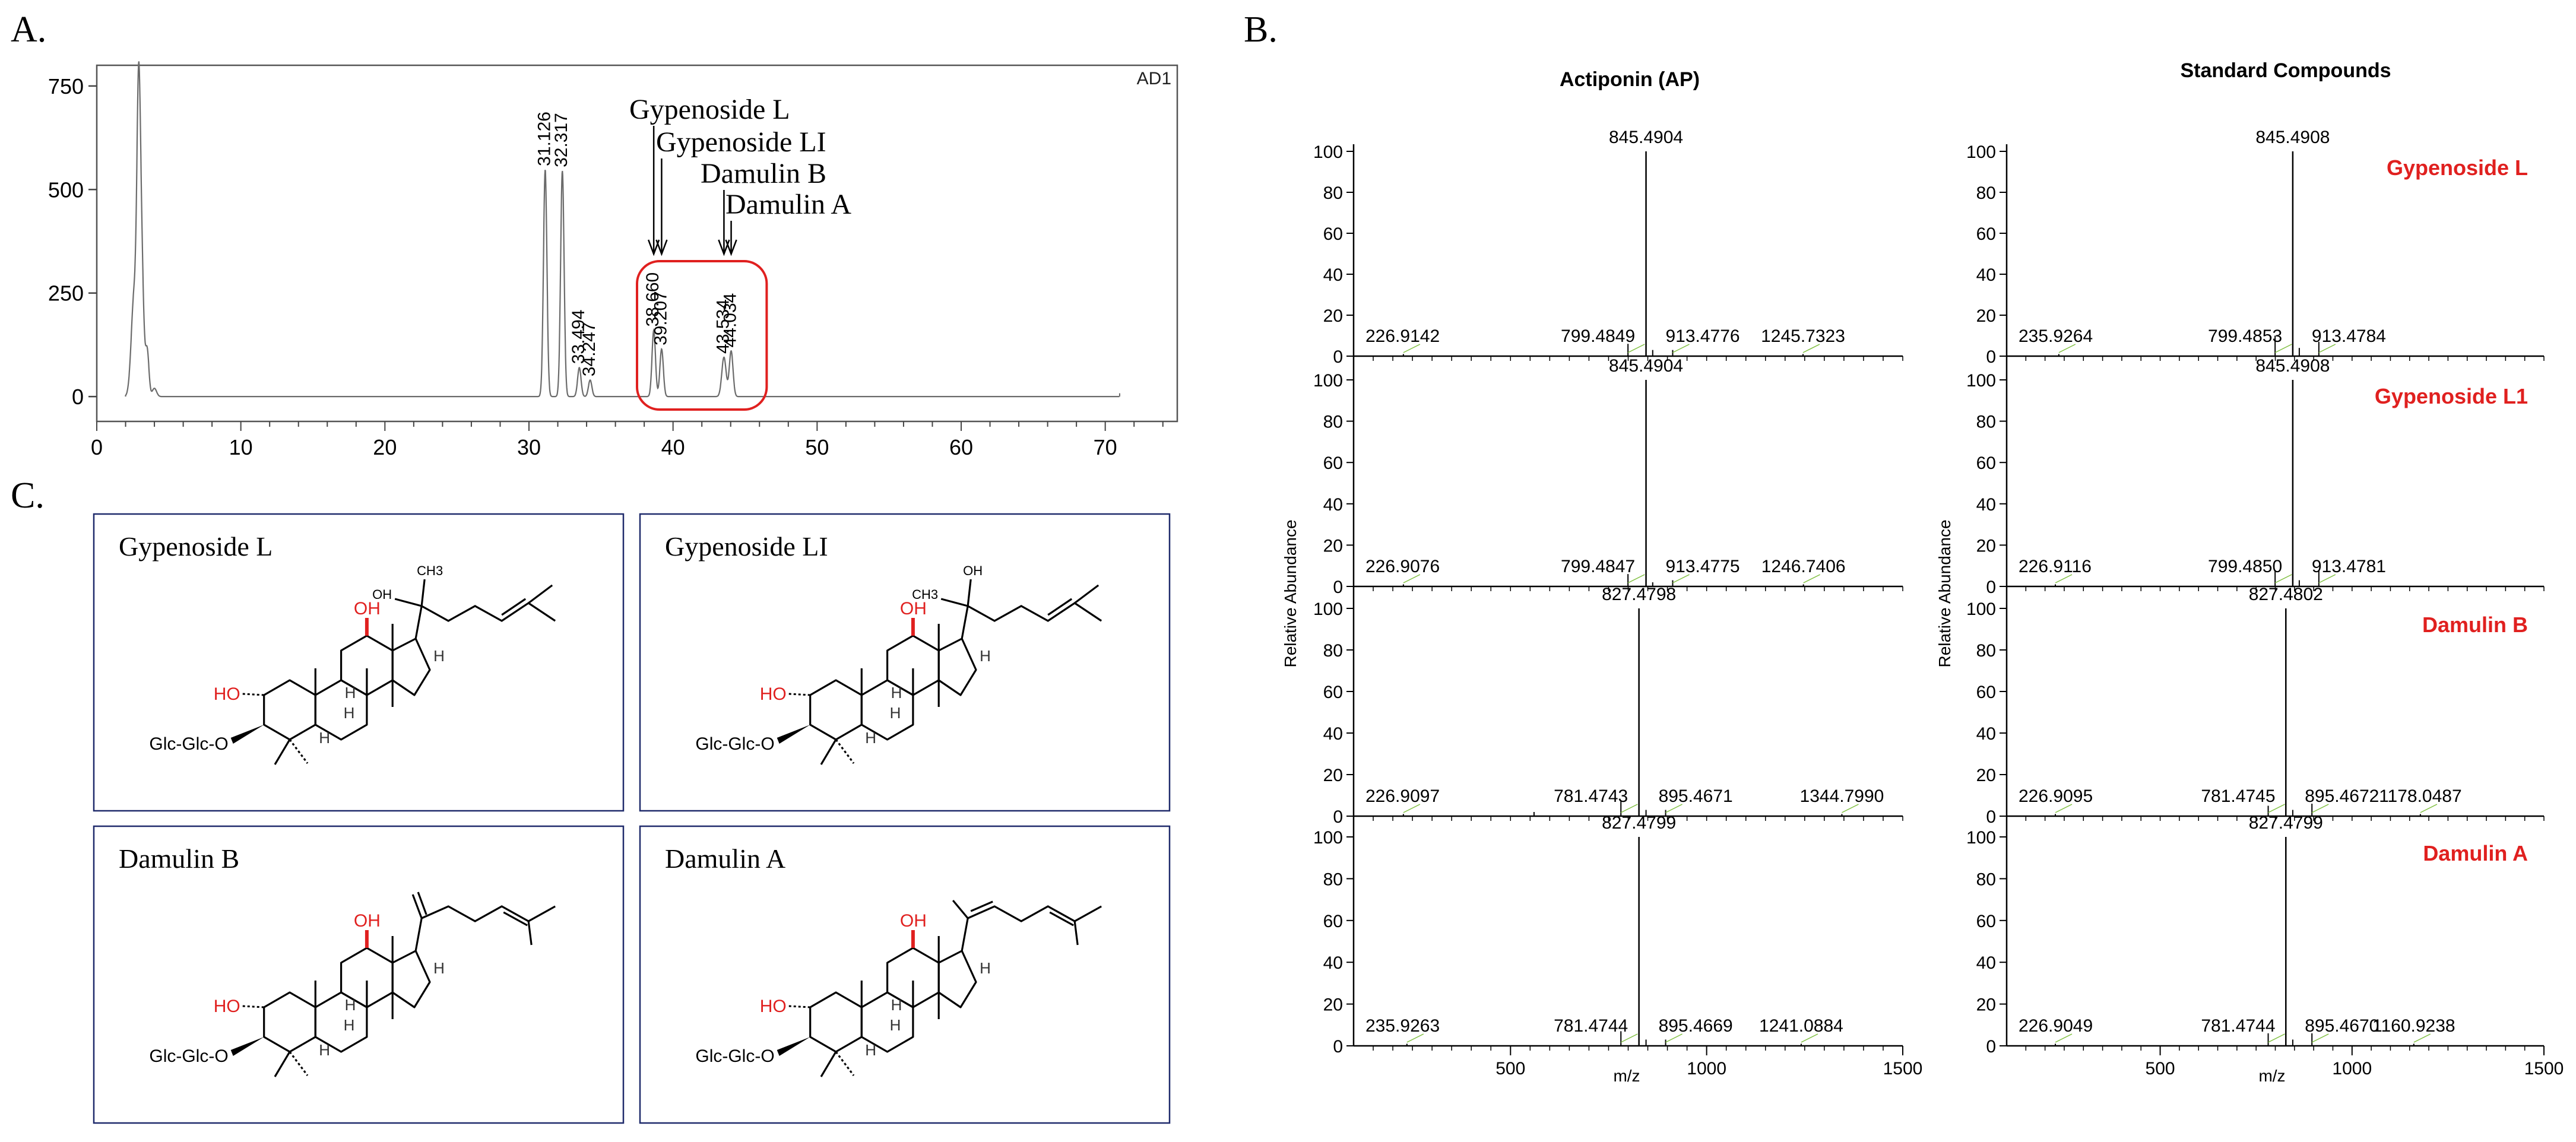 This screenshot has height=1142, width=2576. I want to click on peak-mz-label: 781.4743, so click(1591, 796).